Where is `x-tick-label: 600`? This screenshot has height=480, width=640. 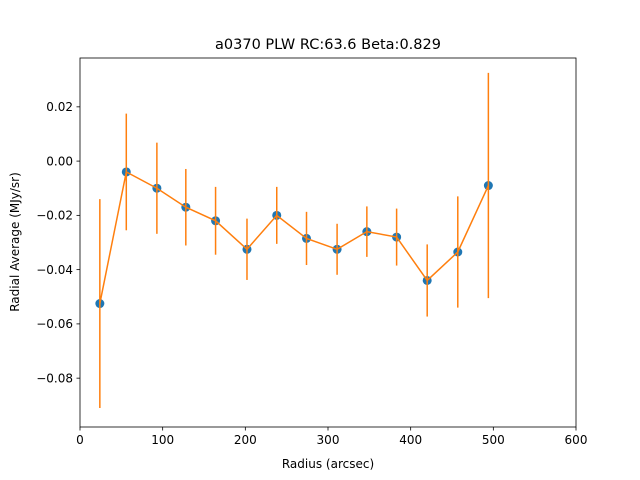 x-tick-label: 600 is located at coordinates (576, 440).